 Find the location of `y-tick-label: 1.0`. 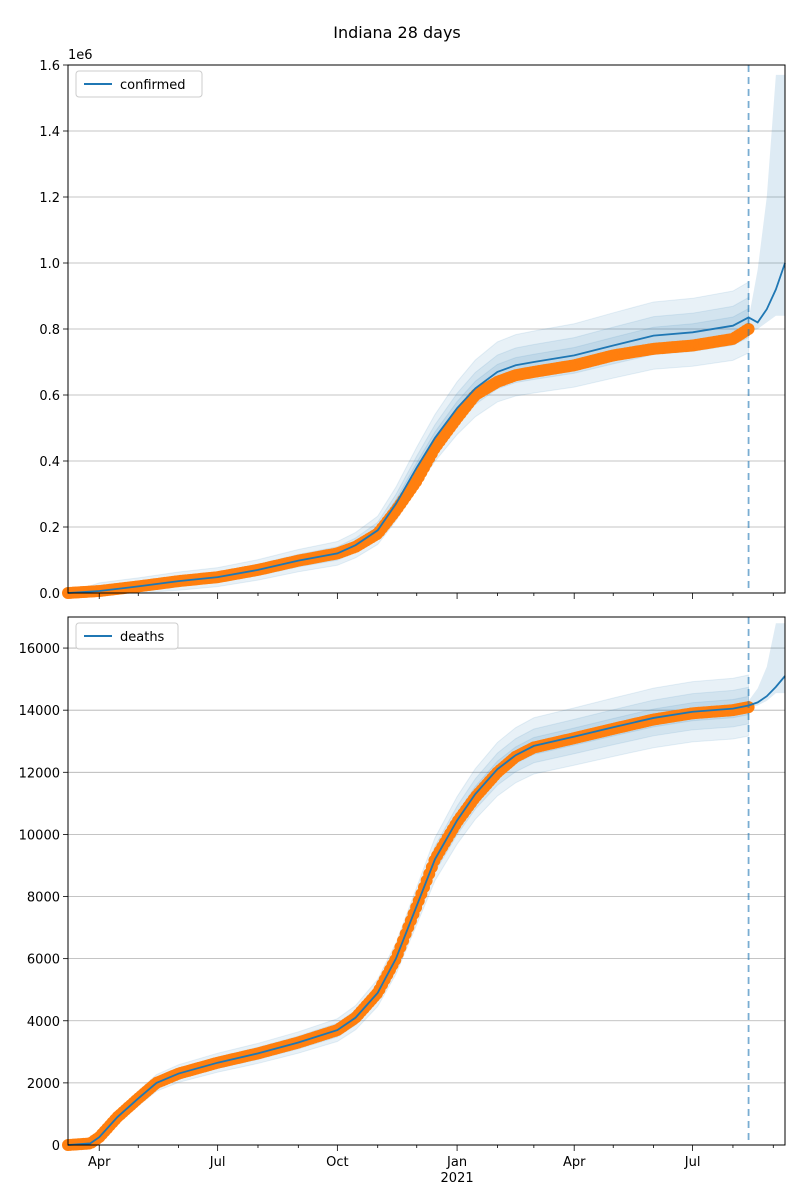

y-tick-label: 1.0 is located at coordinates (49, 264).